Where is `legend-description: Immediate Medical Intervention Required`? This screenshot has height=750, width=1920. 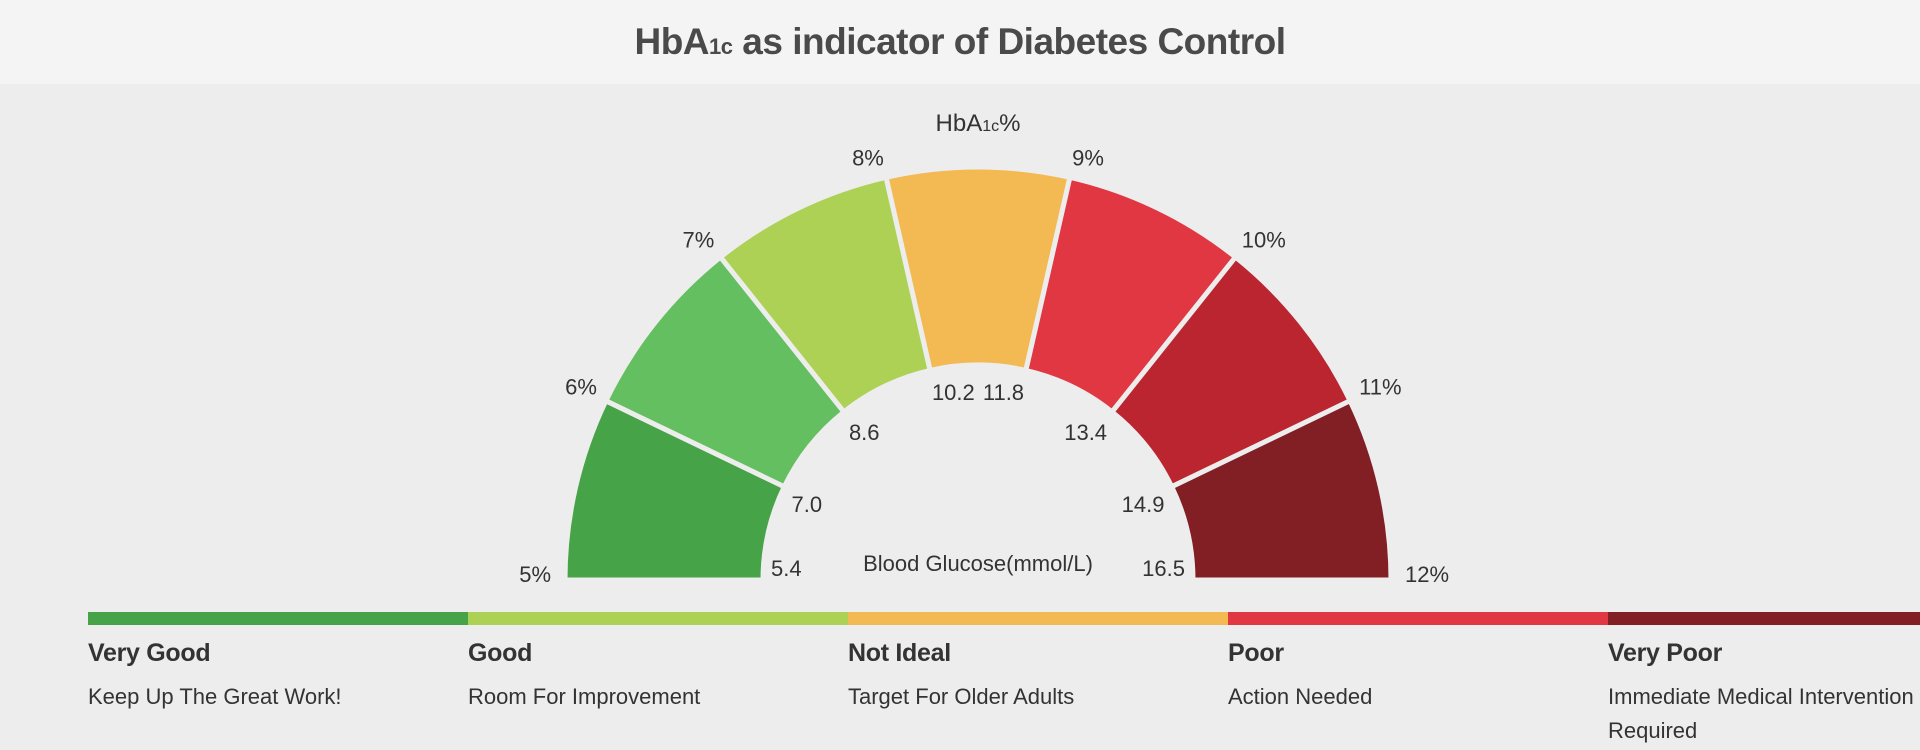
legend-description: Immediate Medical Intervention Required is located at coordinates (1761, 713).